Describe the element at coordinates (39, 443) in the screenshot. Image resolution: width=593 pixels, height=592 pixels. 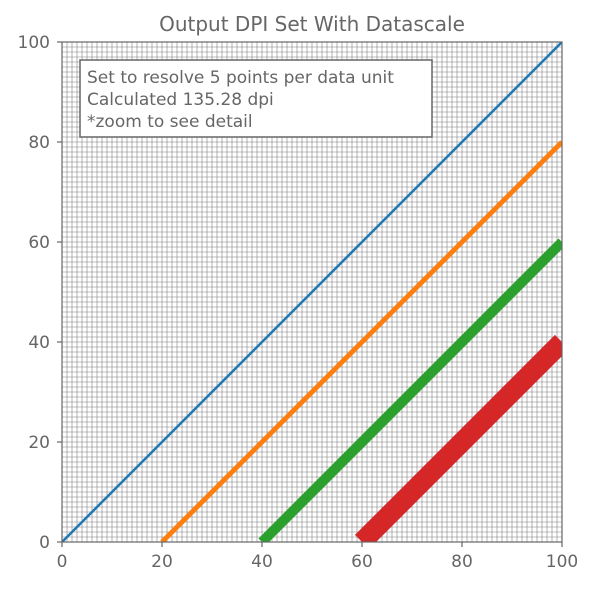
I see `y-tick-label: 20` at that location.